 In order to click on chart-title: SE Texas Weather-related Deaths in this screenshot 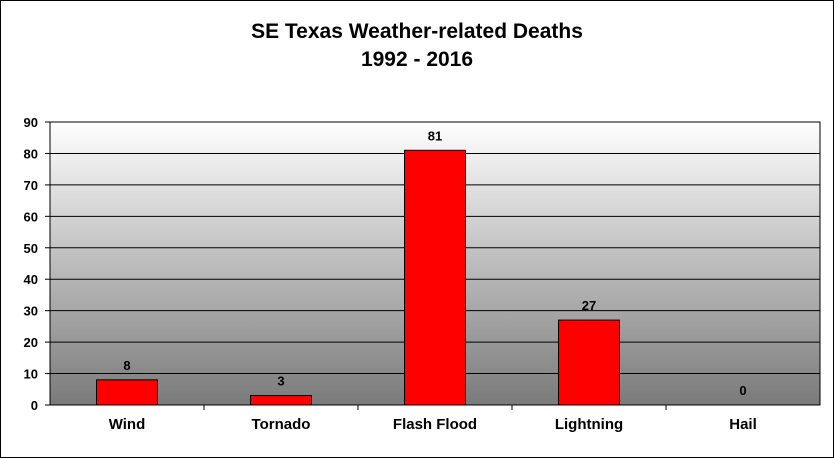, I will do `click(417, 31)`.